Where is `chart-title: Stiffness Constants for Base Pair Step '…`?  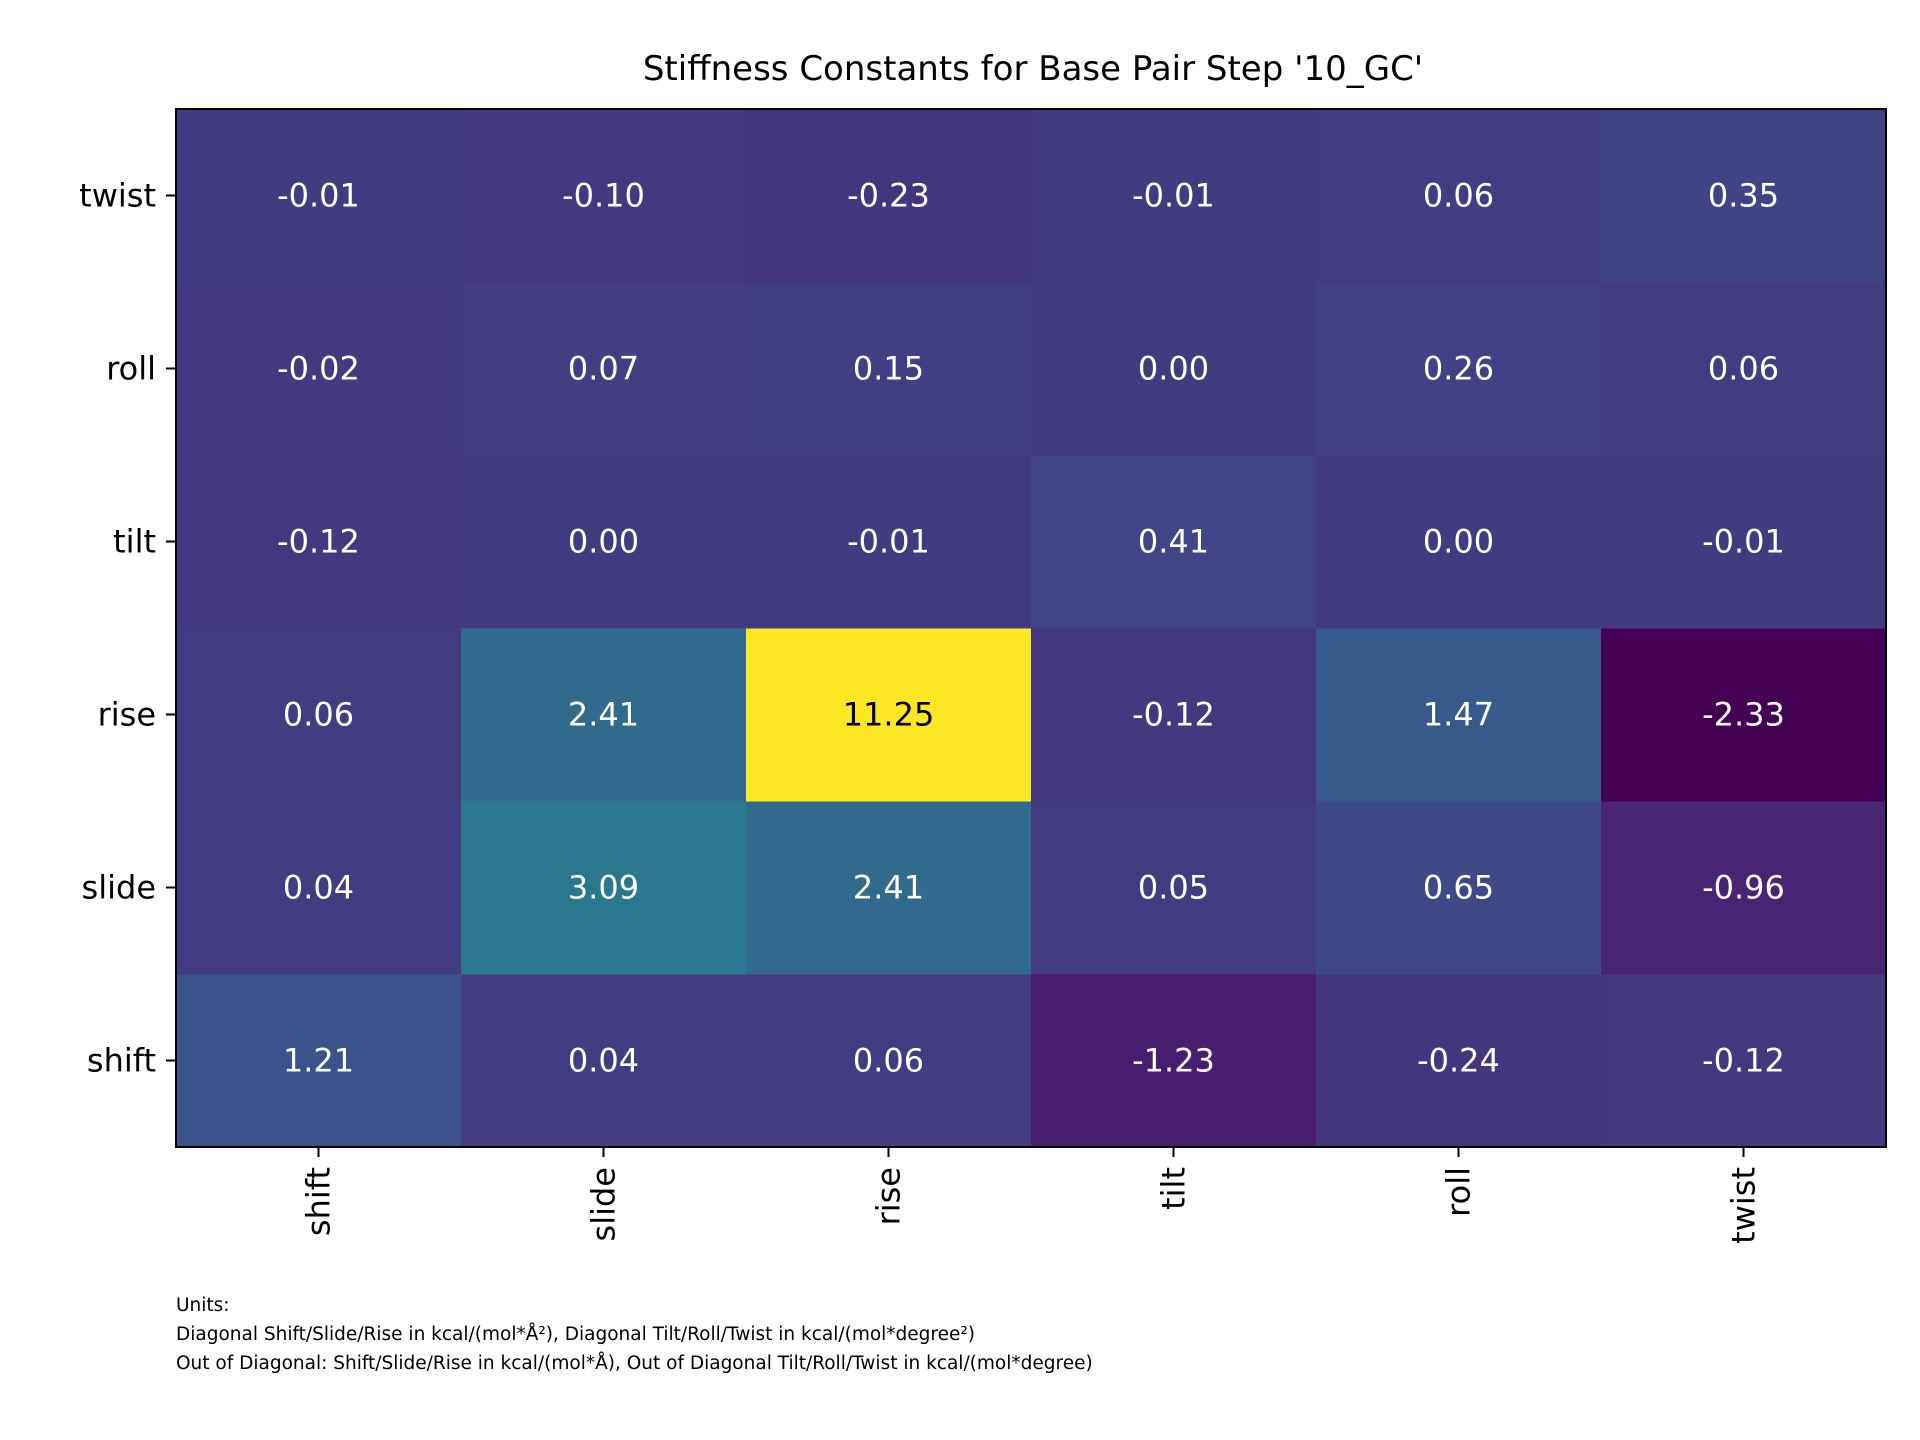
chart-title: Stiffness Constants for Base Pair Step '… is located at coordinates (1033, 69).